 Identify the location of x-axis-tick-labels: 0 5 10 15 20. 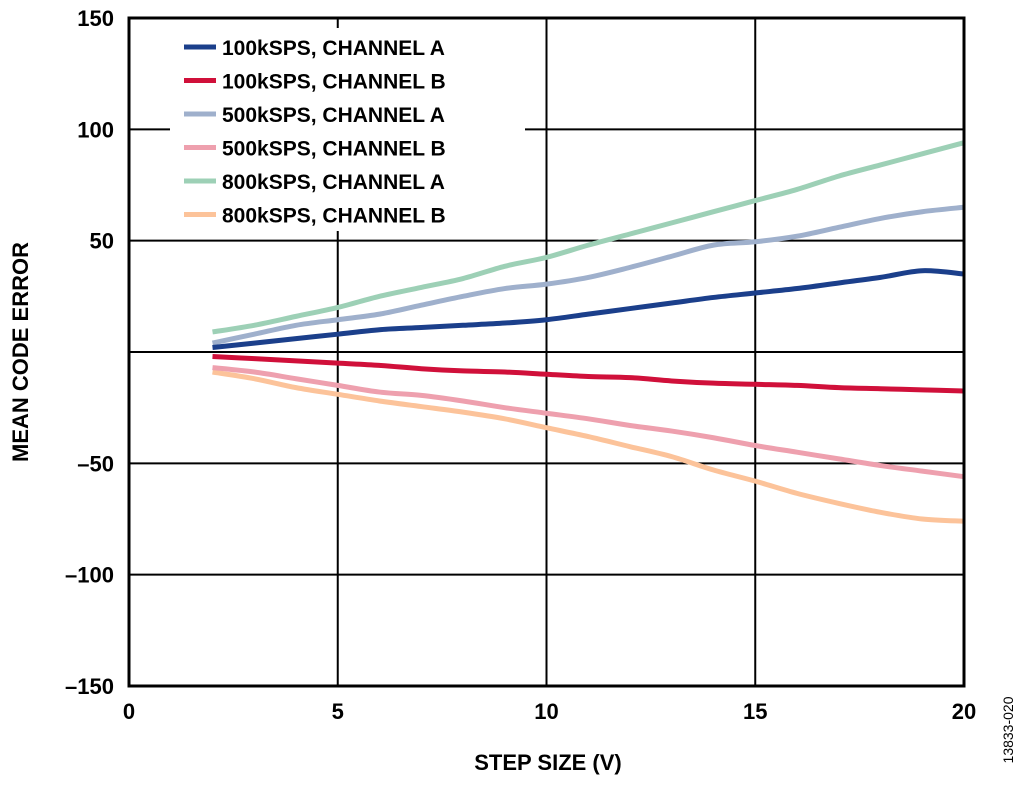
(549, 711).